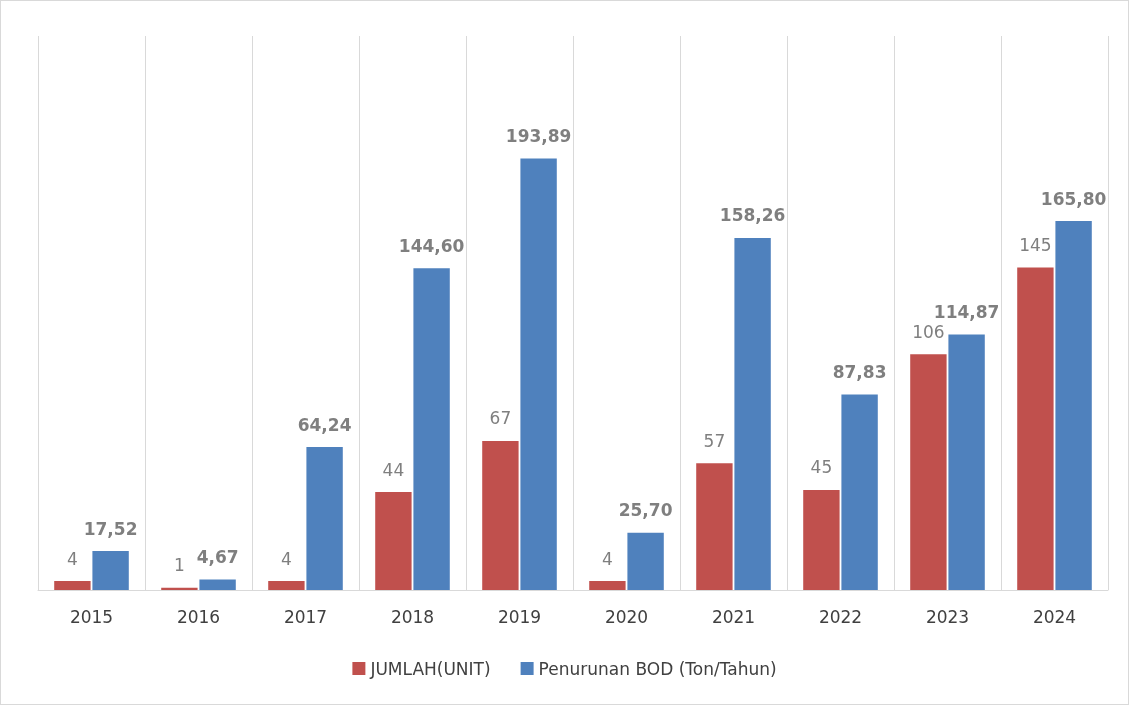 The image size is (1129, 705). What do you see at coordinates (966, 311) in the screenshot?
I see `data-label: 114,87` at bounding box center [966, 311].